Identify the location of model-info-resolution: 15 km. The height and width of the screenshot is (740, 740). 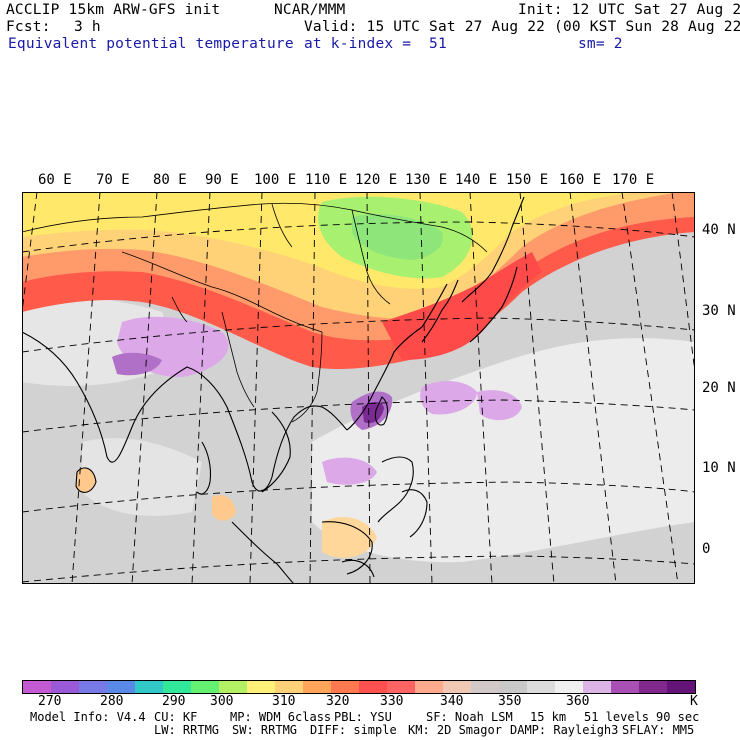
(548, 717).